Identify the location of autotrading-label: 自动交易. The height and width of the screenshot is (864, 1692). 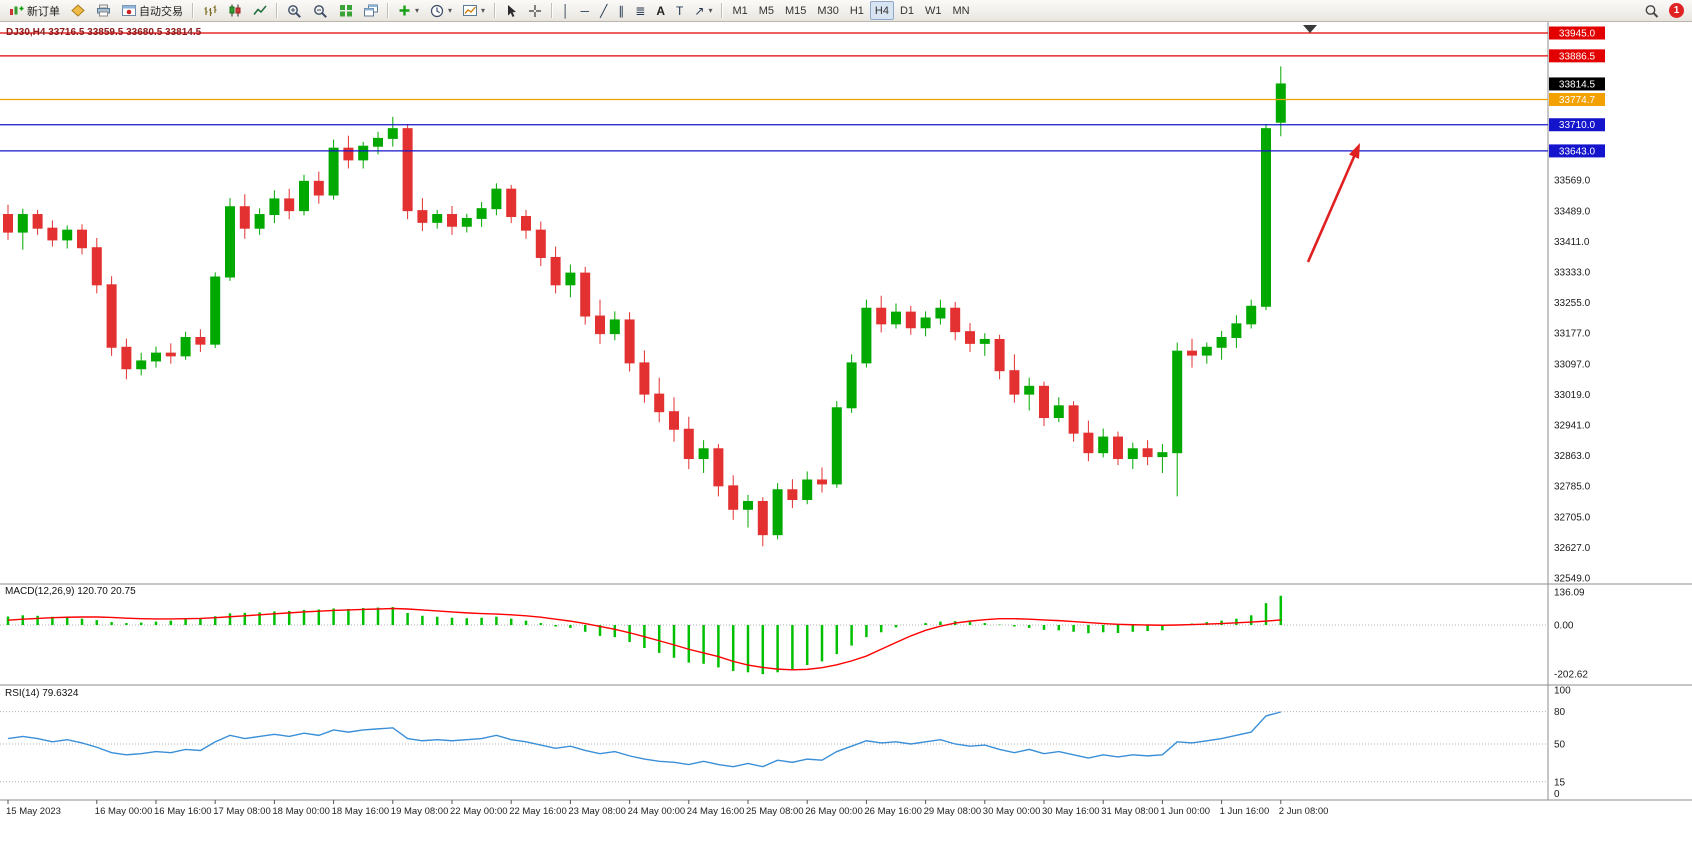
(161, 11).